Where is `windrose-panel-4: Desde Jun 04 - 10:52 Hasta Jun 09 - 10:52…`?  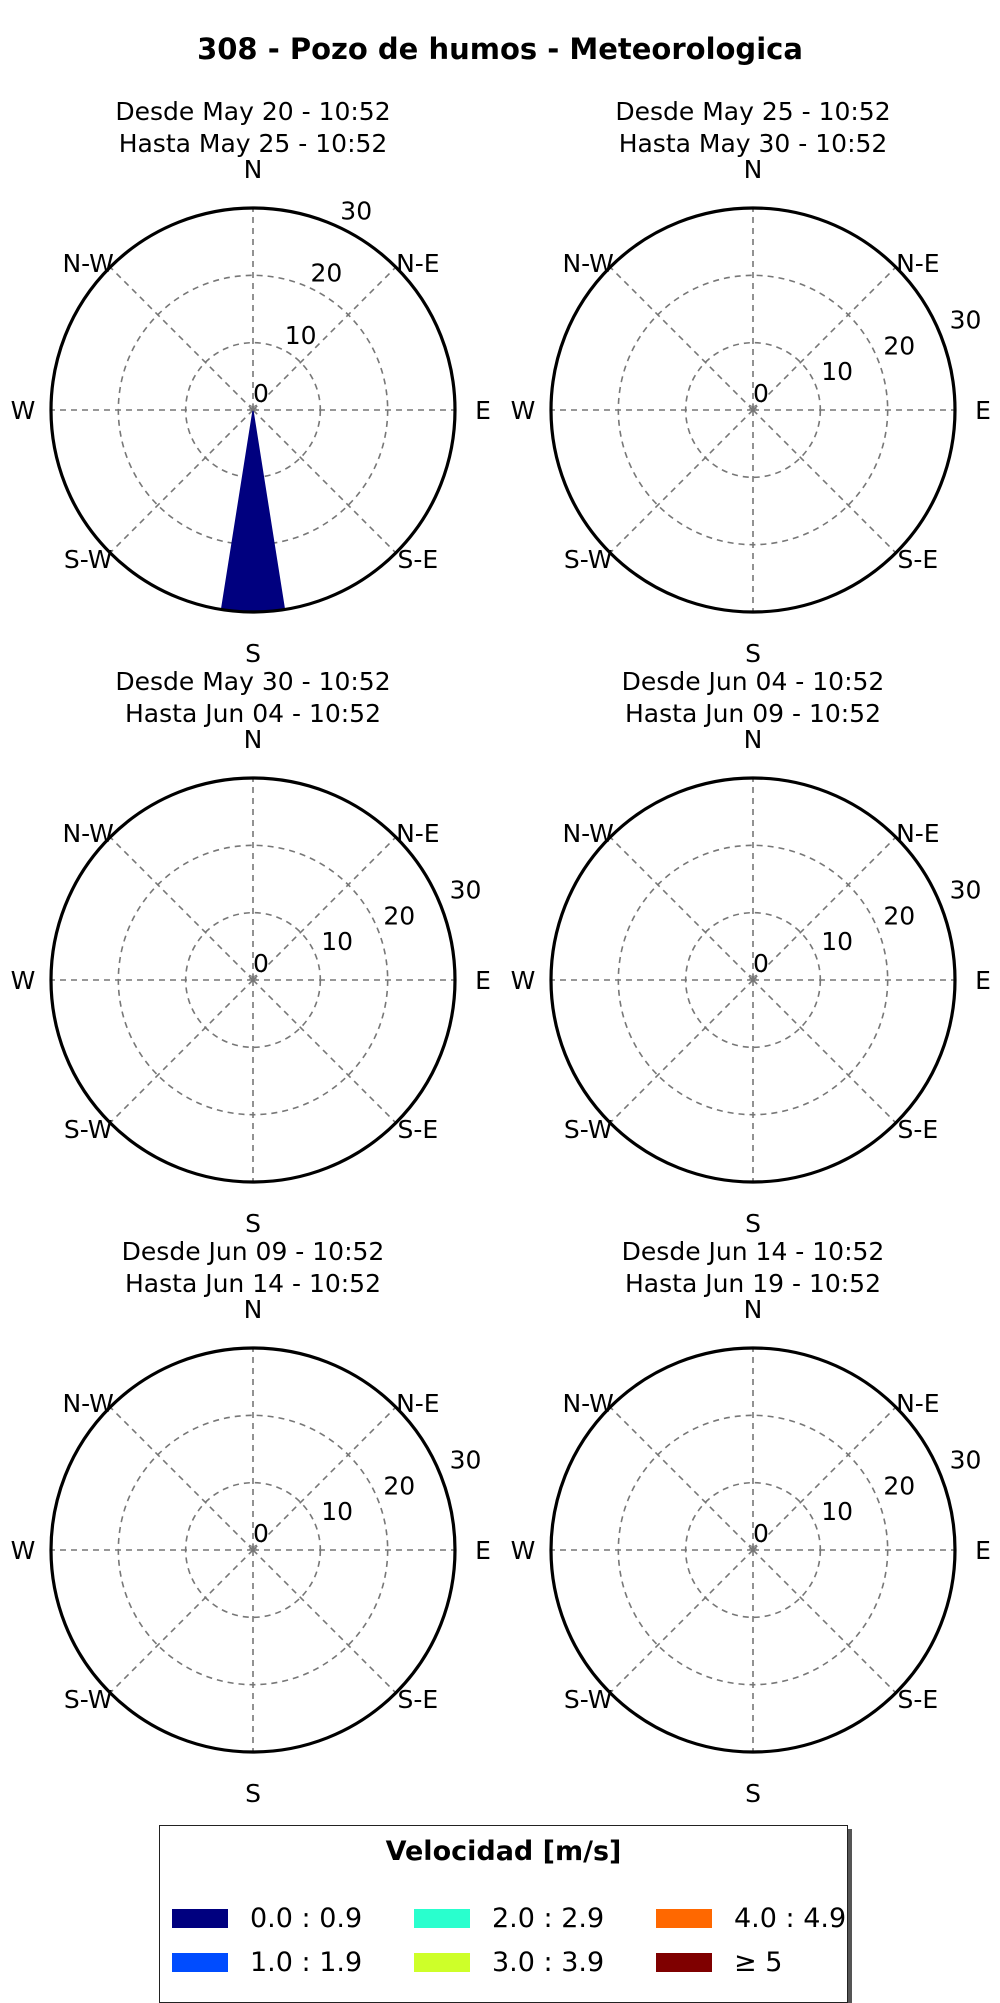 windrose-panel-4: Desde Jun 04 - 10:52 Hasta Jun 09 - 10:52… is located at coordinates (751, 952).